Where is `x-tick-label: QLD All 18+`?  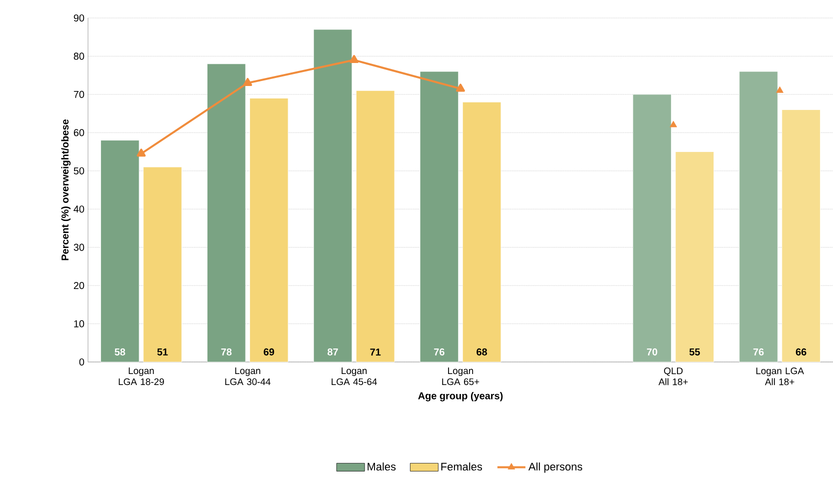
x-tick-label: QLD All 18+ is located at coordinates (673, 377).